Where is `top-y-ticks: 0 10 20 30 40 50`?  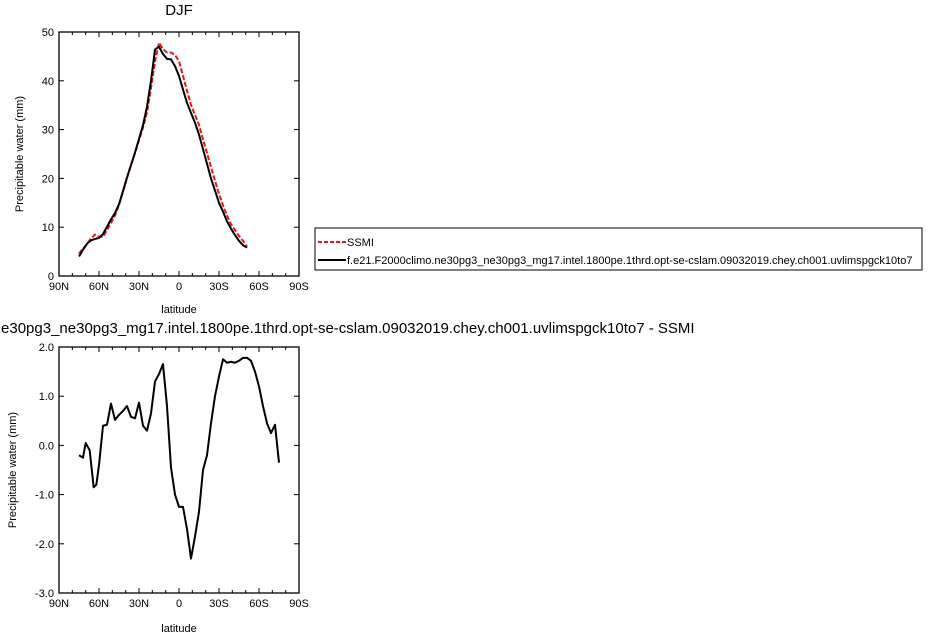
top-y-ticks: 0 10 20 30 40 50 is located at coordinates (170, 155).